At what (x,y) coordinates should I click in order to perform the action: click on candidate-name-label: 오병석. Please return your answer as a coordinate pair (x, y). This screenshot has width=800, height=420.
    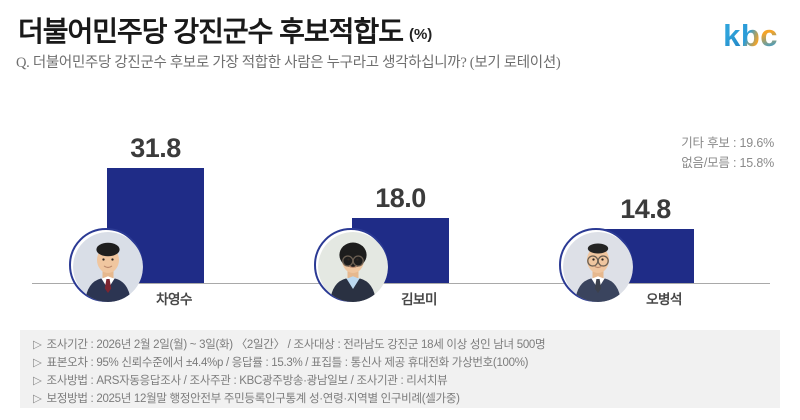
    Looking at the image, I should click on (664, 299).